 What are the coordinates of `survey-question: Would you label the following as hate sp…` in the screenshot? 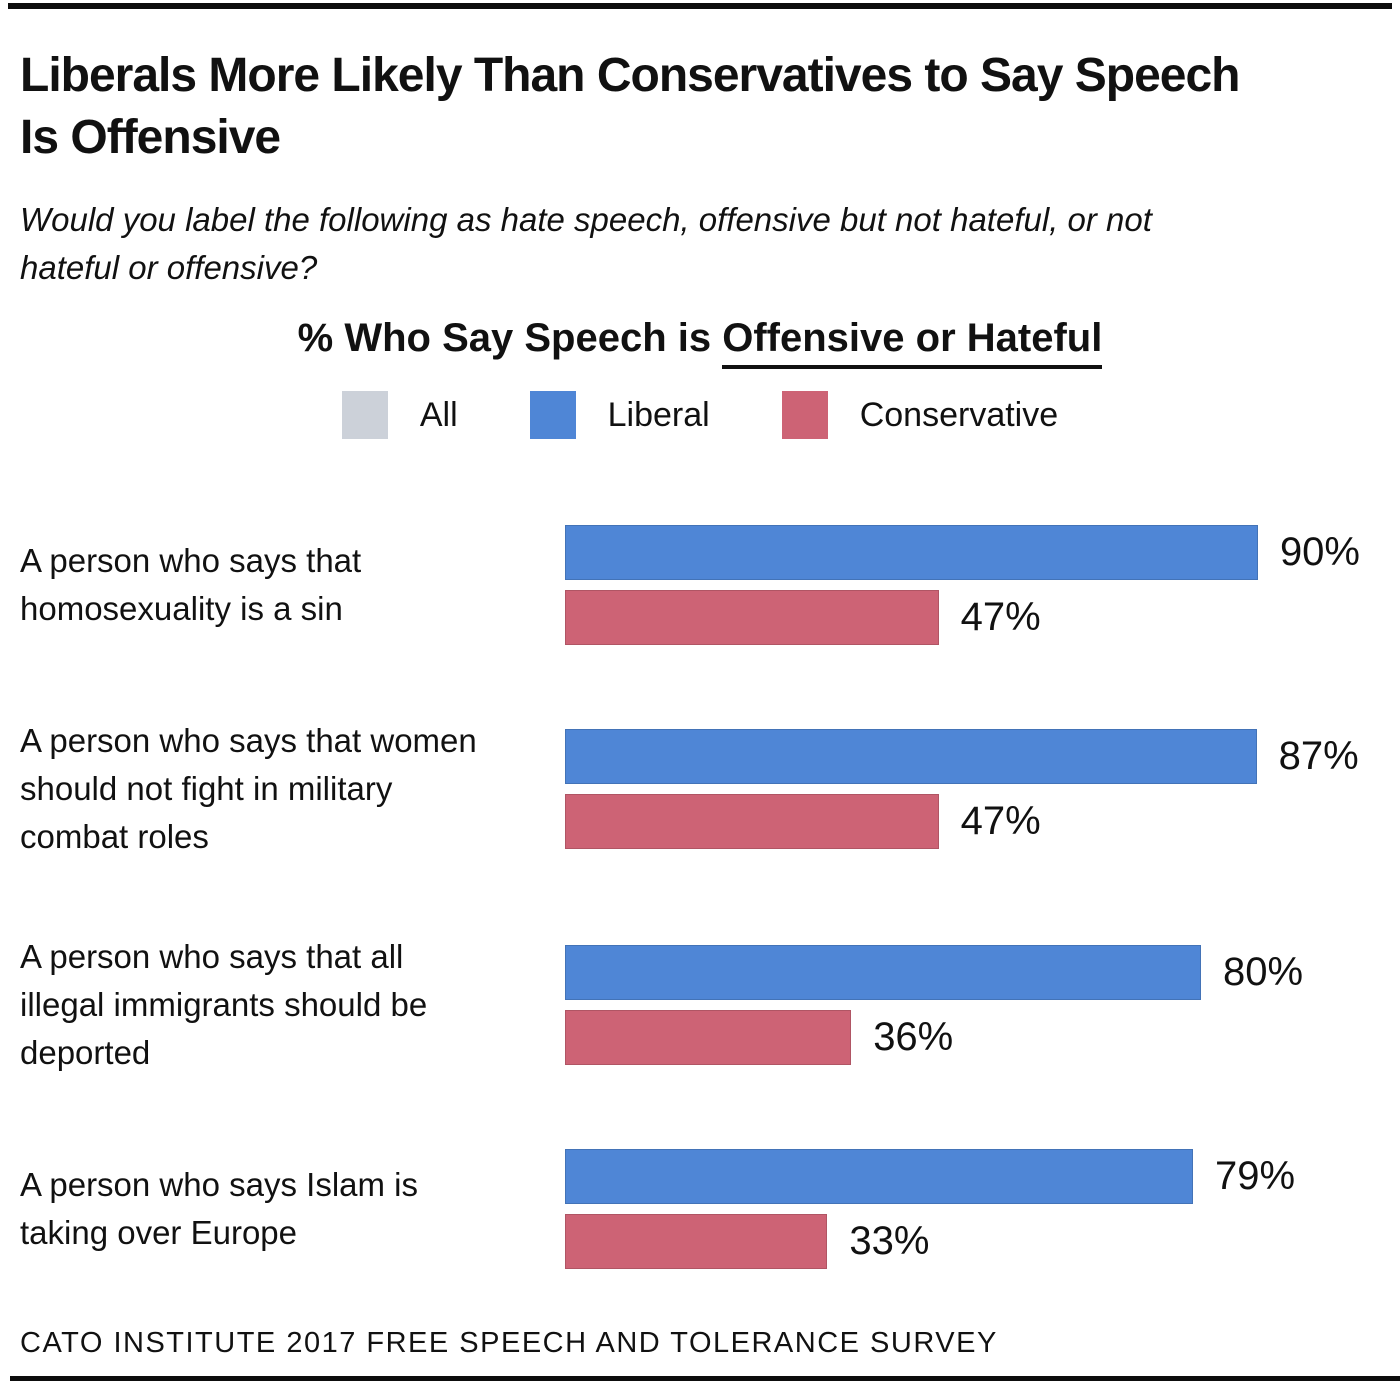 It's located at (700, 244).